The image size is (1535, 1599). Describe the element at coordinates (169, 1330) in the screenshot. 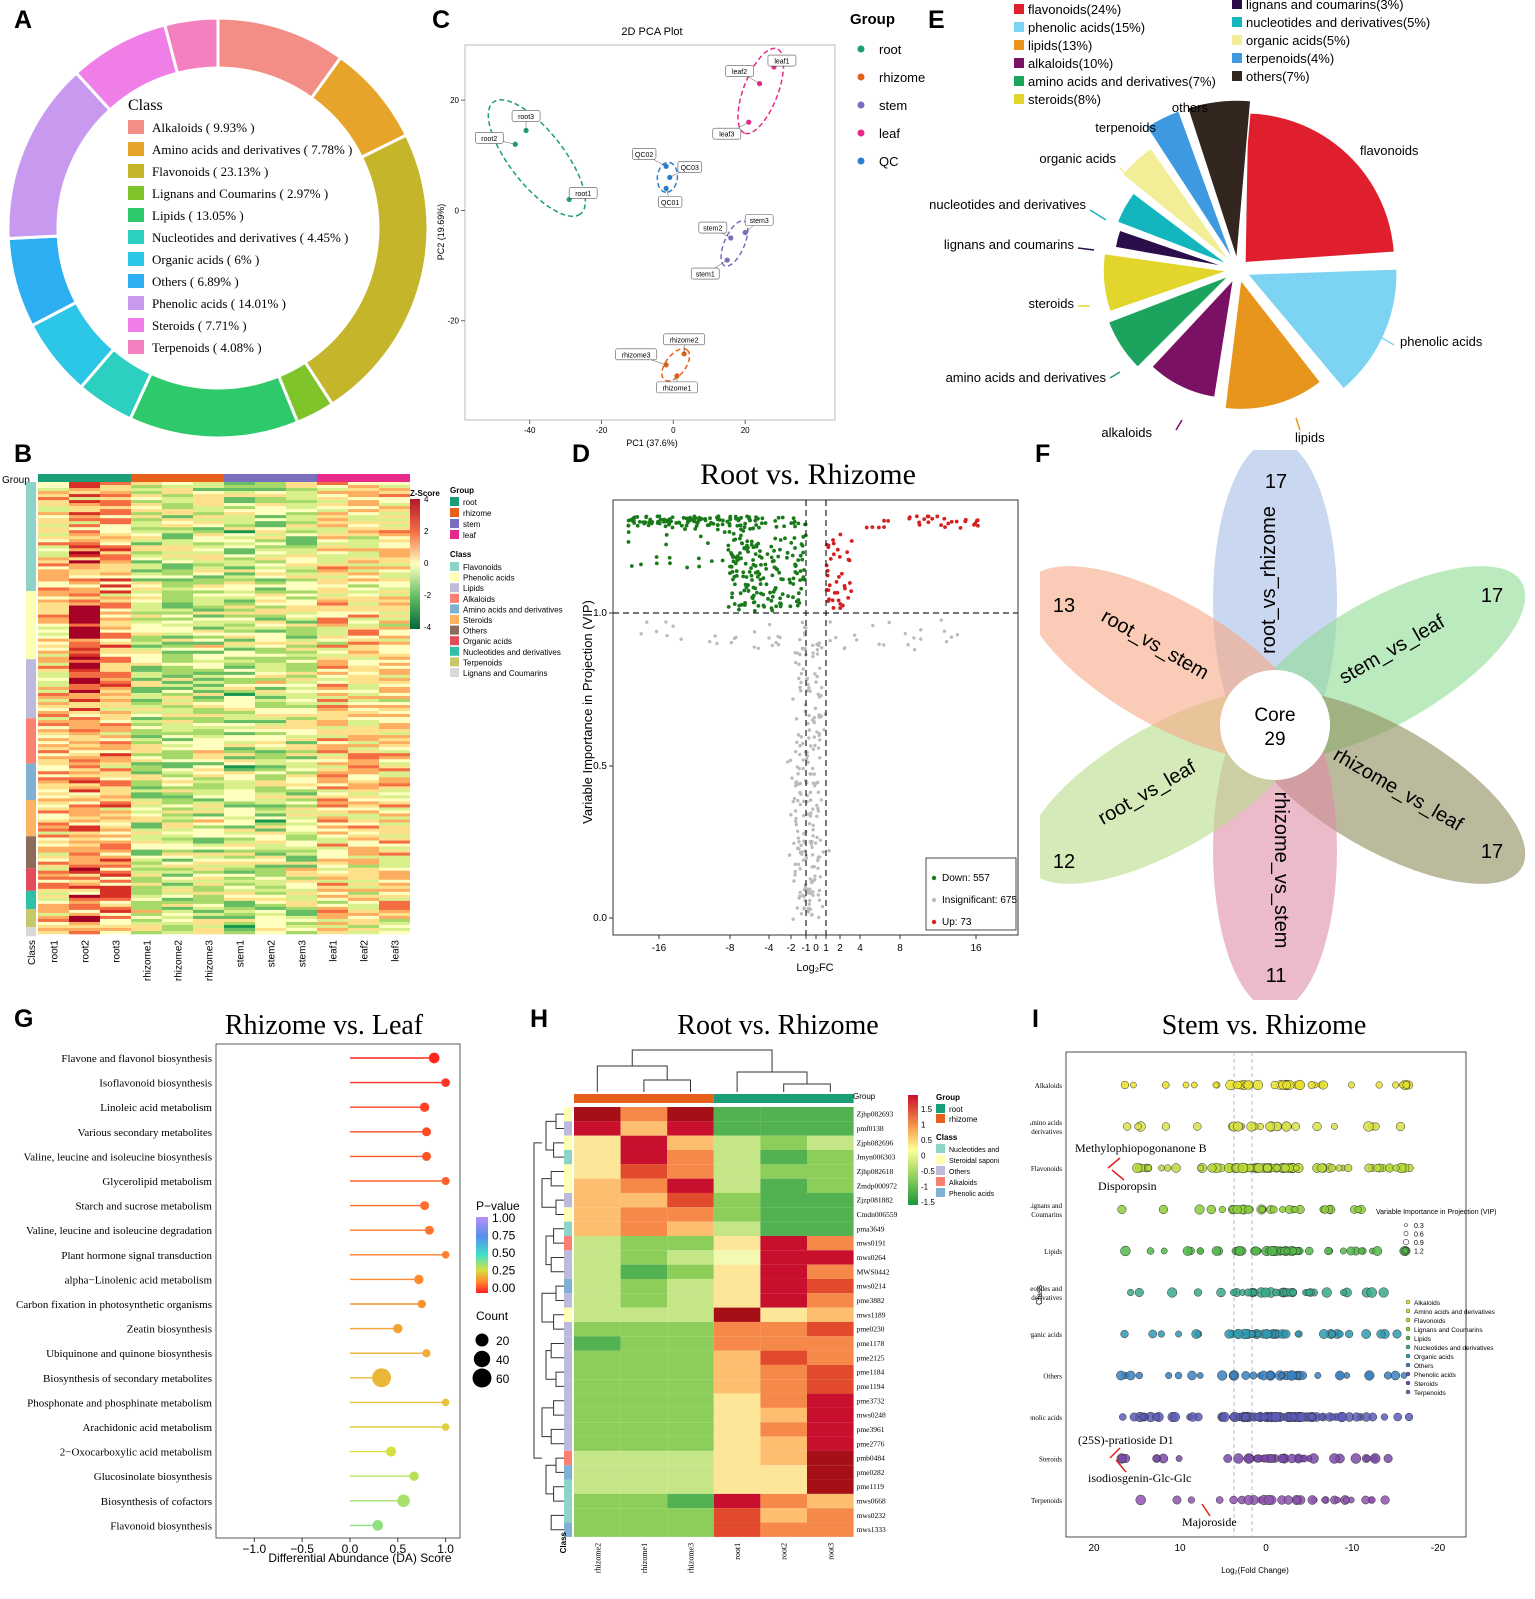

I see `pathway-label-11: Zeatin biosynthesis` at that location.